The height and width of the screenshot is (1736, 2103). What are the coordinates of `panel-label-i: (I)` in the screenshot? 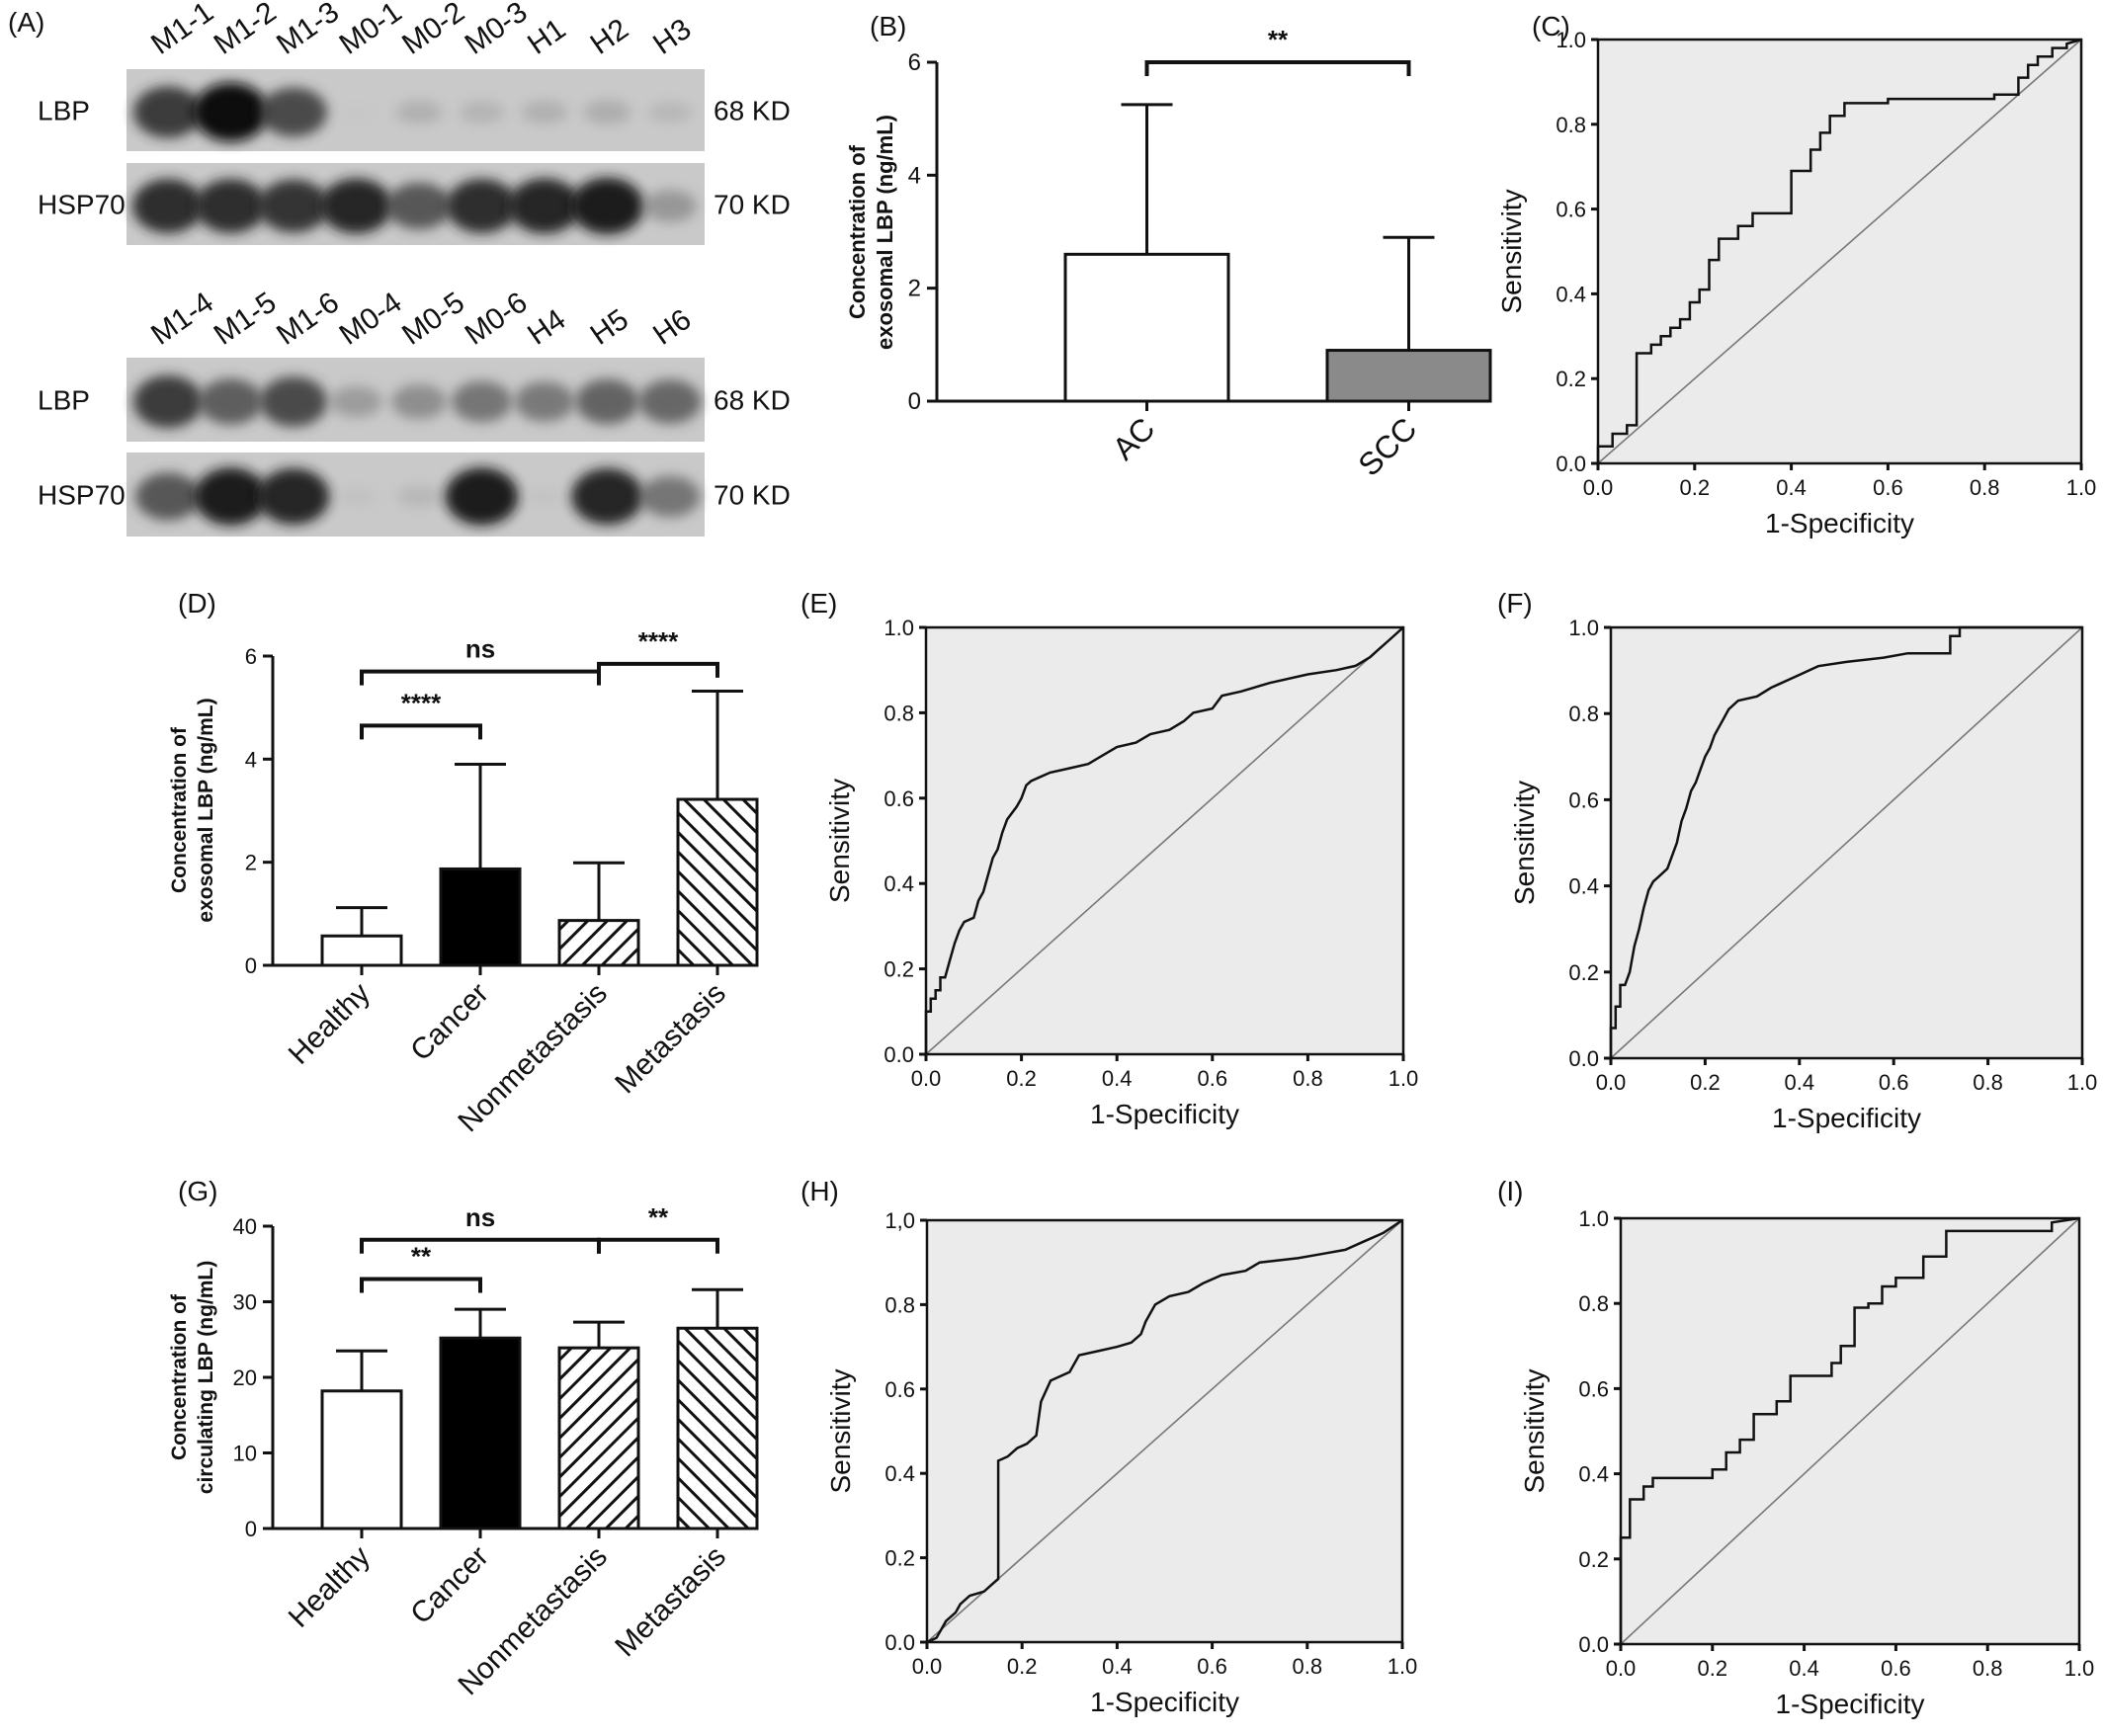 It's located at (1510, 1191).